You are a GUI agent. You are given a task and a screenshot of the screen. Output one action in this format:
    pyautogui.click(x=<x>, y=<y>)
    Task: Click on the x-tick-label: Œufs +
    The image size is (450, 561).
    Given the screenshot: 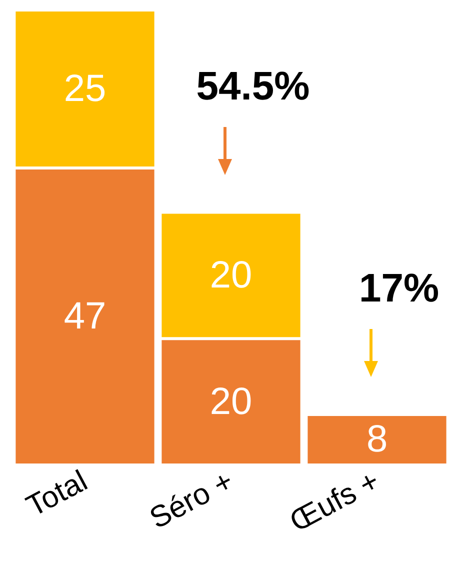 What is the action you would take?
    pyautogui.click(x=334, y=501)
    